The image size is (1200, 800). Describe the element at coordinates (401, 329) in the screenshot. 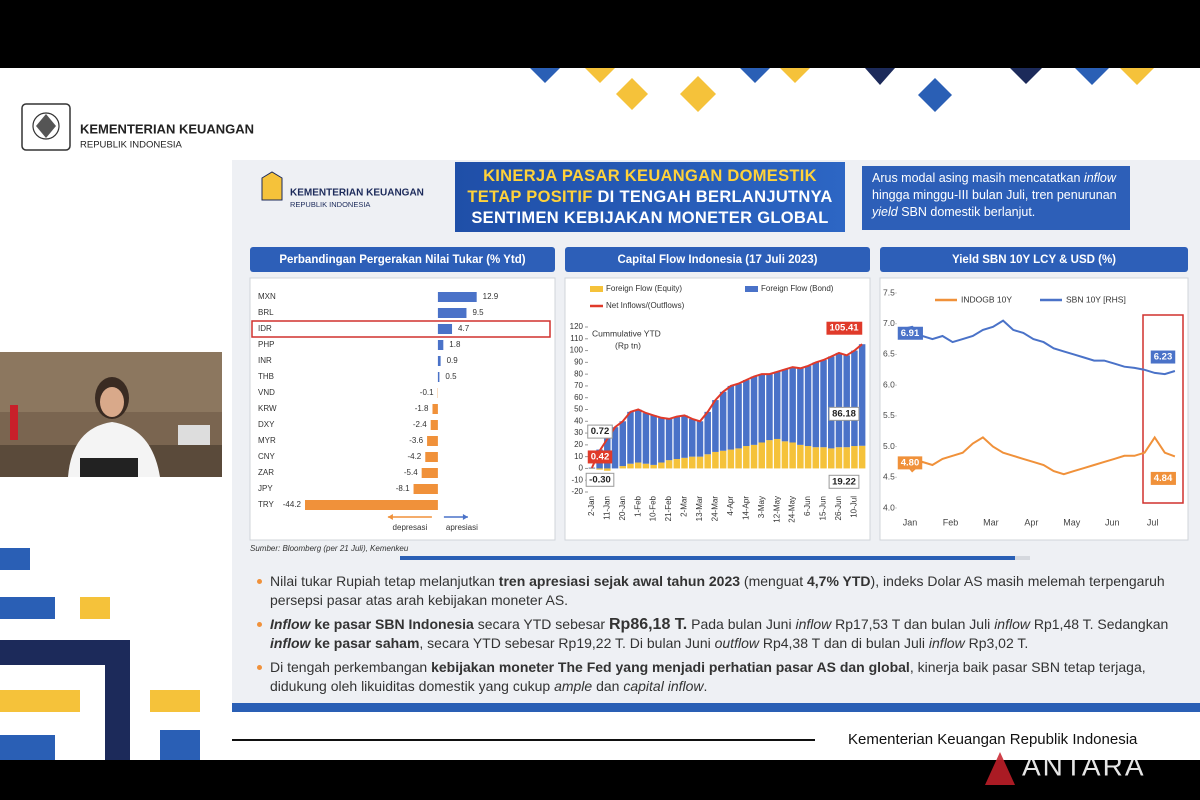

I see `highlight-box` at that location.